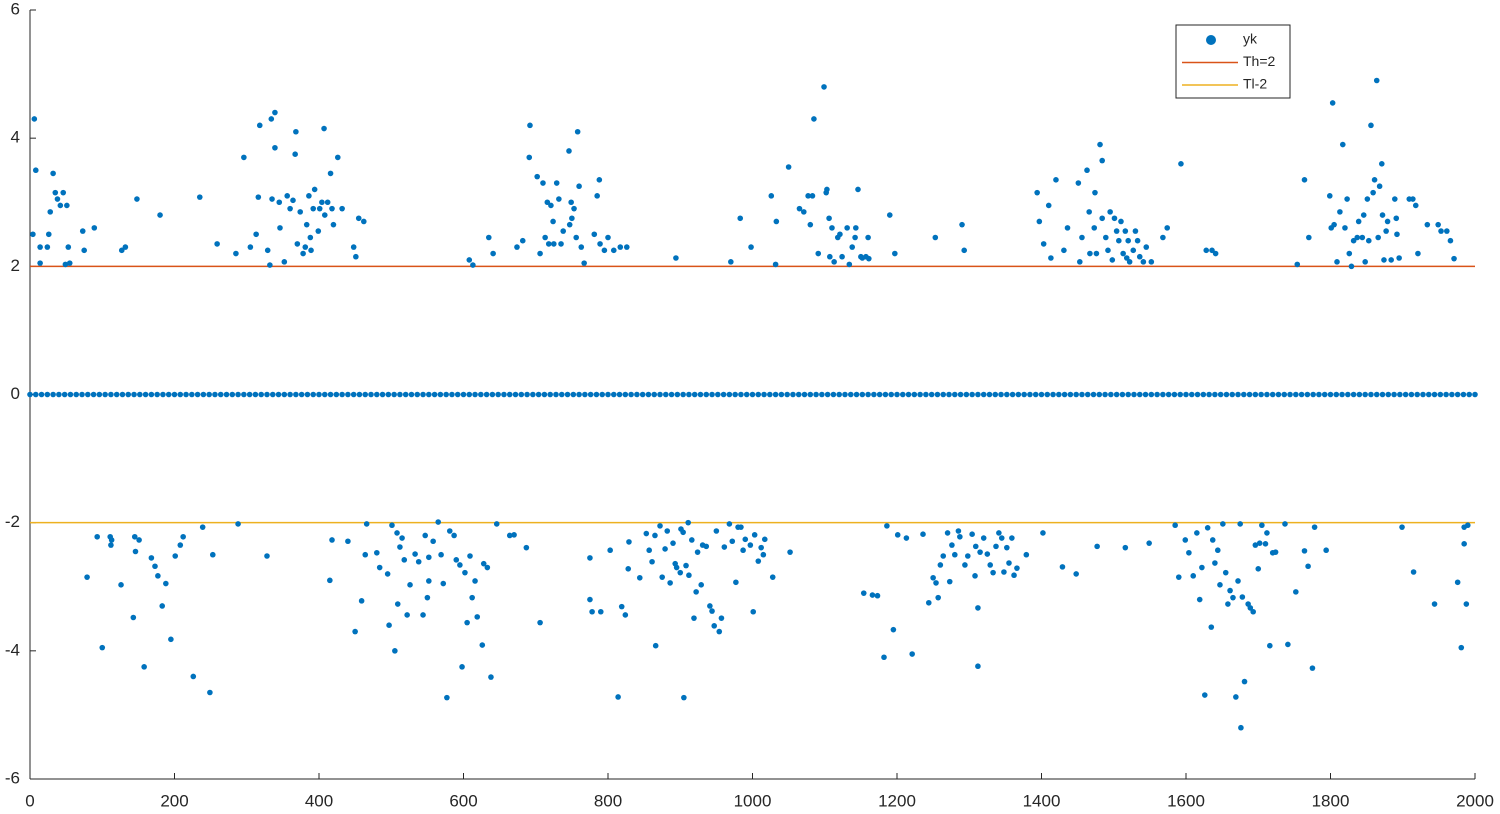 This screenshot has height=814, width=1500. What do you see at coordinates (12, 777) in the screenshot?
I see `y-tick-label: -6` at bounding box center [12, 777].